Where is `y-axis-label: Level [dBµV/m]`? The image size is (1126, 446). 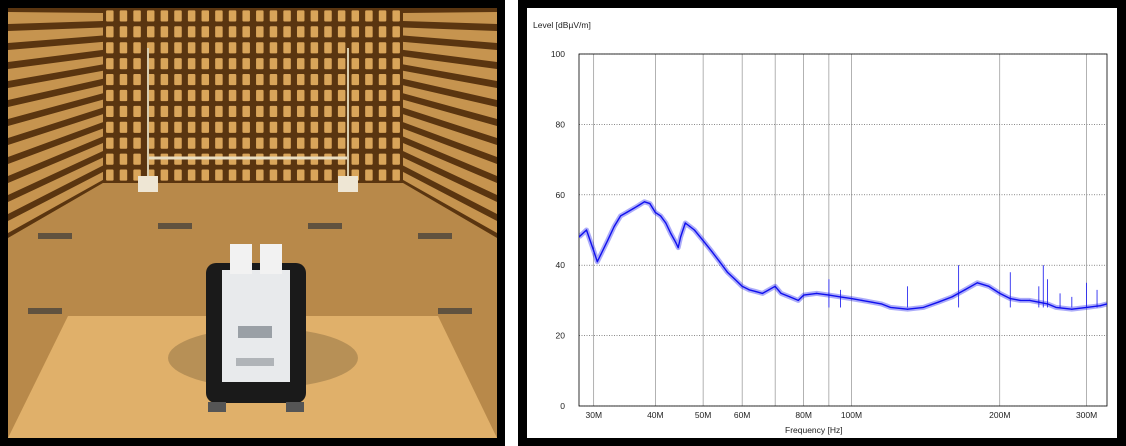
y-axis-label: Level [dBµV/m] is located at coordinates (562, 25).